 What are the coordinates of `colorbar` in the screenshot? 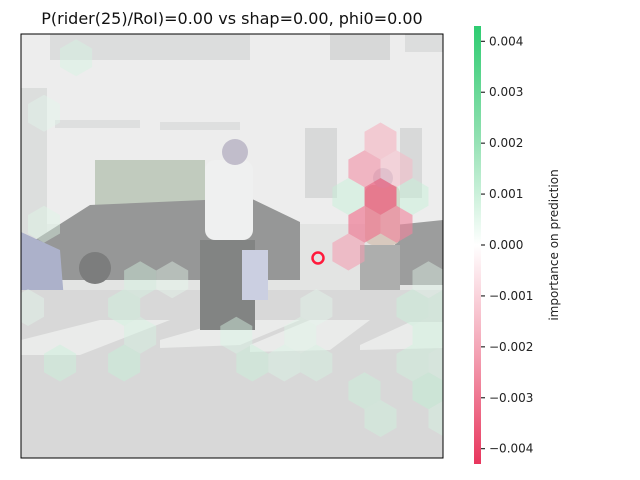 It's located at (477, 245).